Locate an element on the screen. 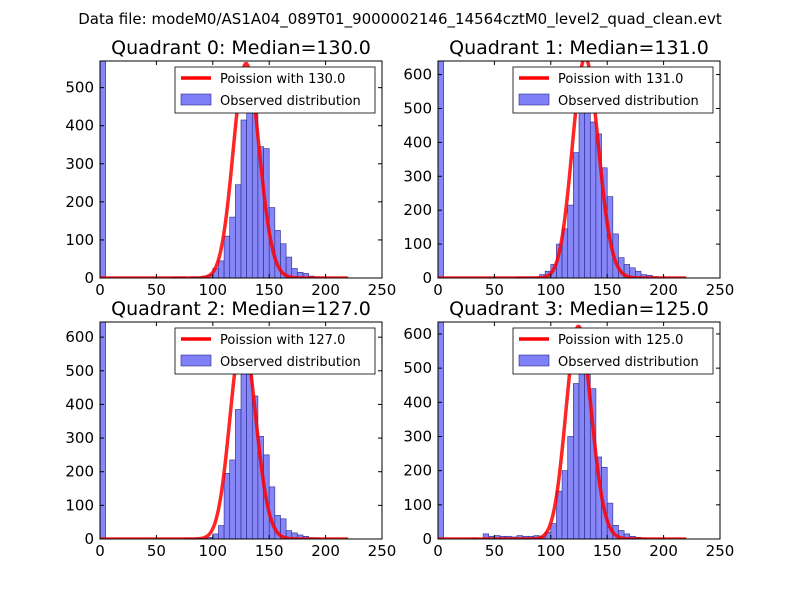 This screenshot has width=800, height=604. legend: Poission with 127.0 Observed distribution is located at coordinates (275, 351).